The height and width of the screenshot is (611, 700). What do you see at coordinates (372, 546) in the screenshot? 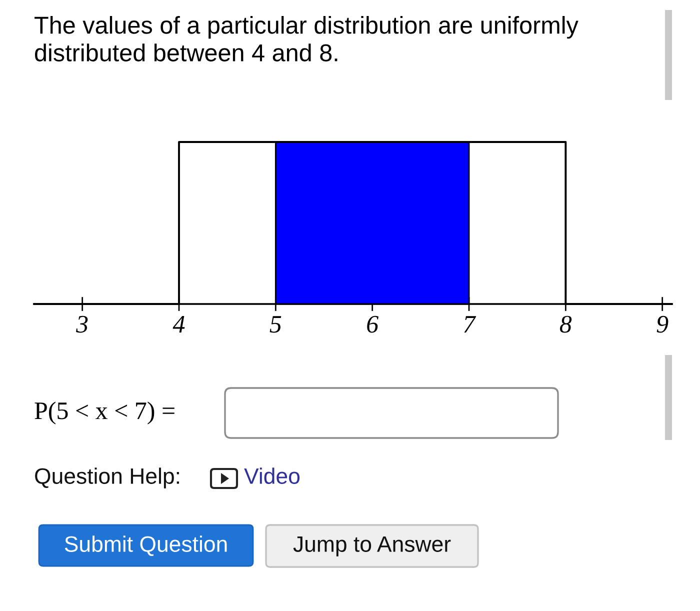
I see `text: Jump to Answer` at bounding box center [372, 546].